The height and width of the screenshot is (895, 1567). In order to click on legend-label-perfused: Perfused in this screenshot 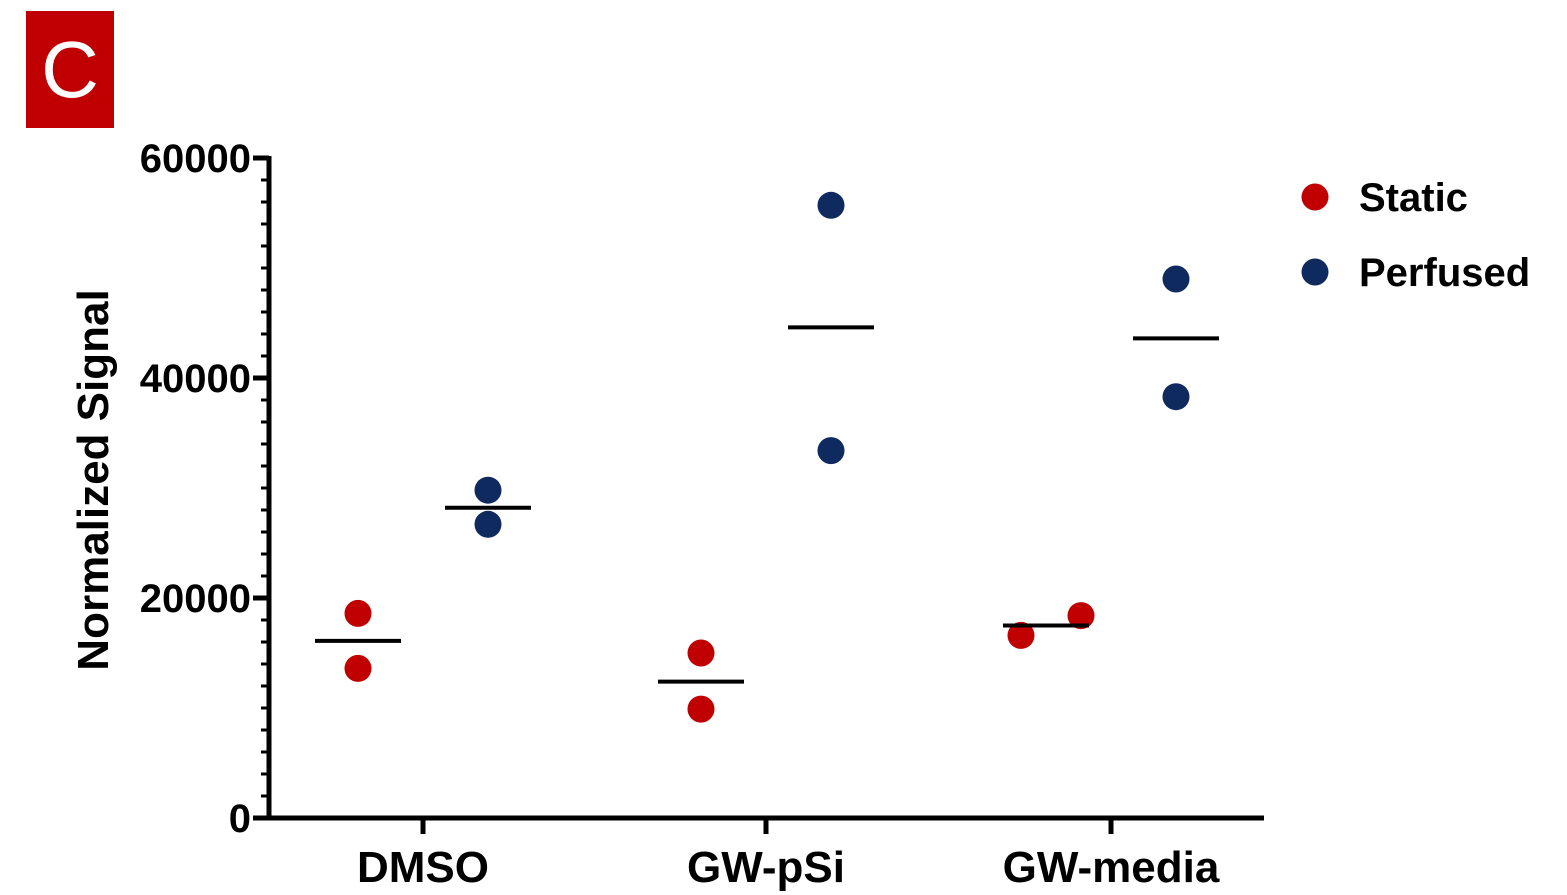, I will do `click(1444, 273)`.